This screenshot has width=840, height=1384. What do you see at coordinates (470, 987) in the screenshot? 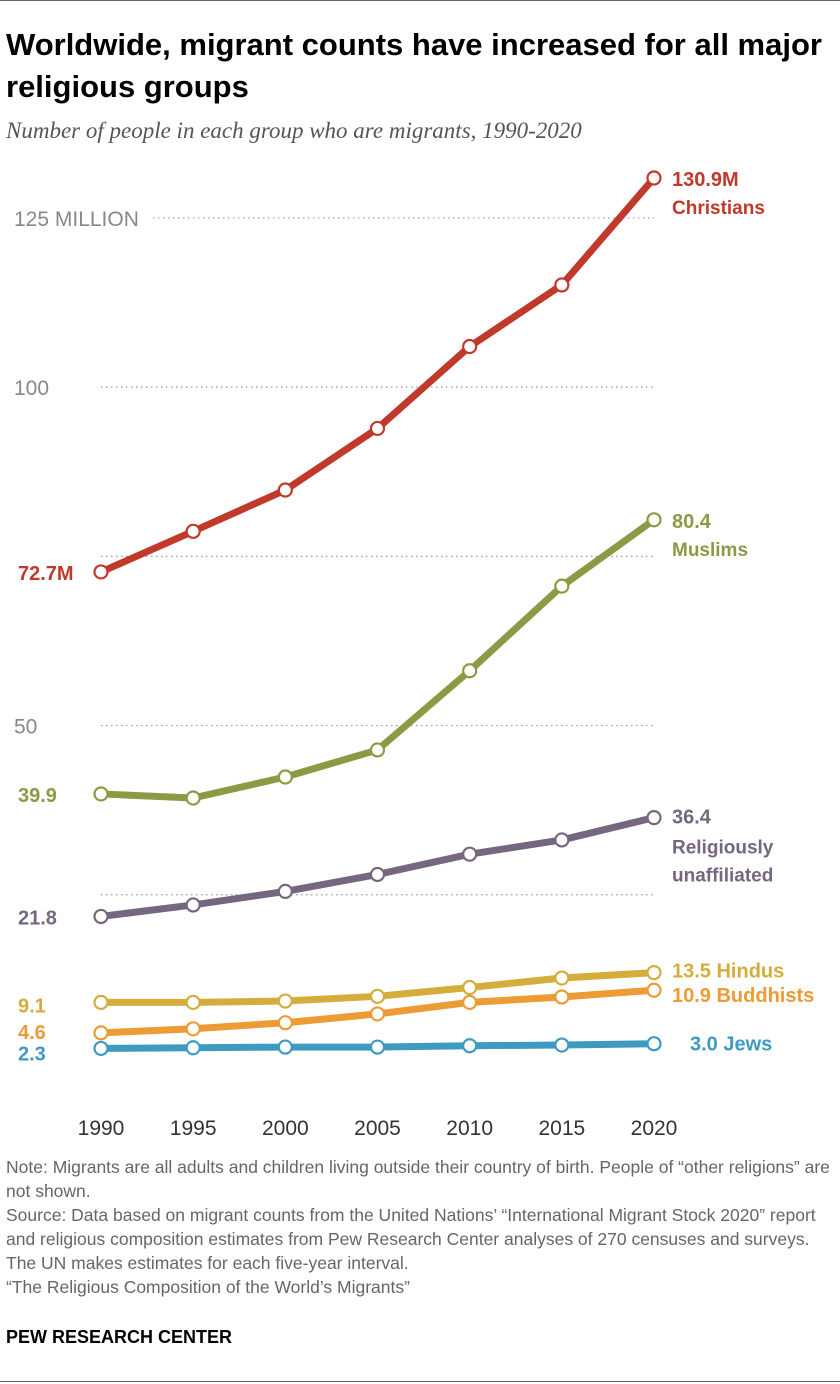
I see `point-hindus-2010` at bounding box center [470, 987].